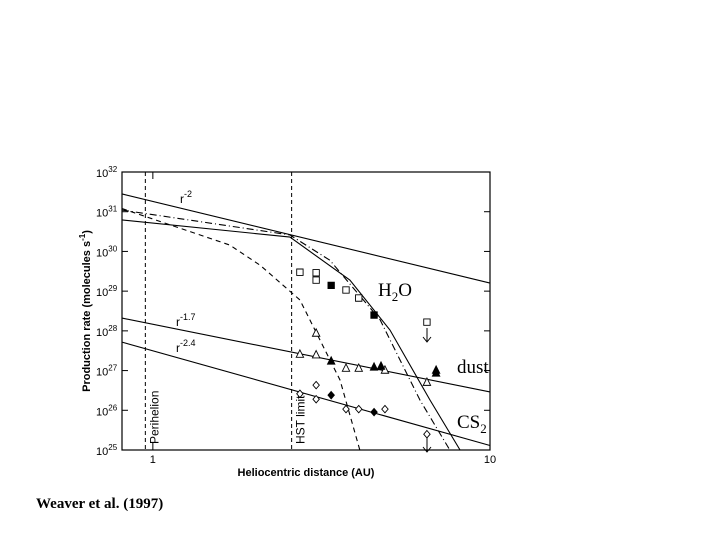 The image size is (719, 539). What do you see at coordinates (99, 504) in the screenshot?
I see `footer-citation: Weaver et al. (1997)` at bounding box center [99, 504].